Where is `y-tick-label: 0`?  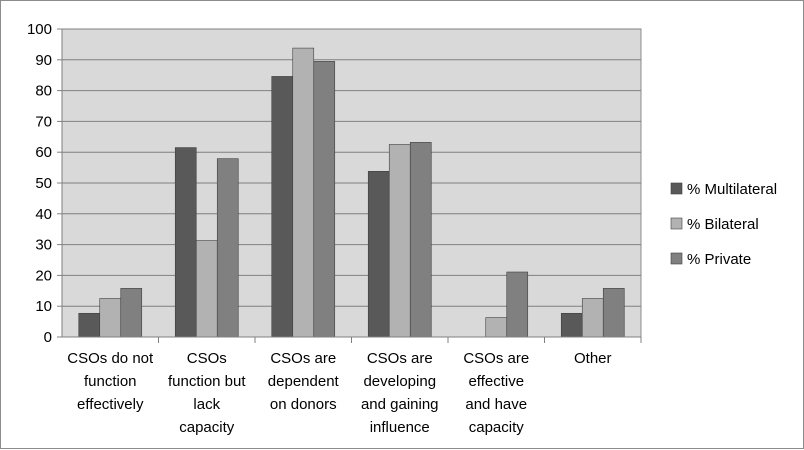 y-tick-label: 0 is located at coordinates (48, 337).